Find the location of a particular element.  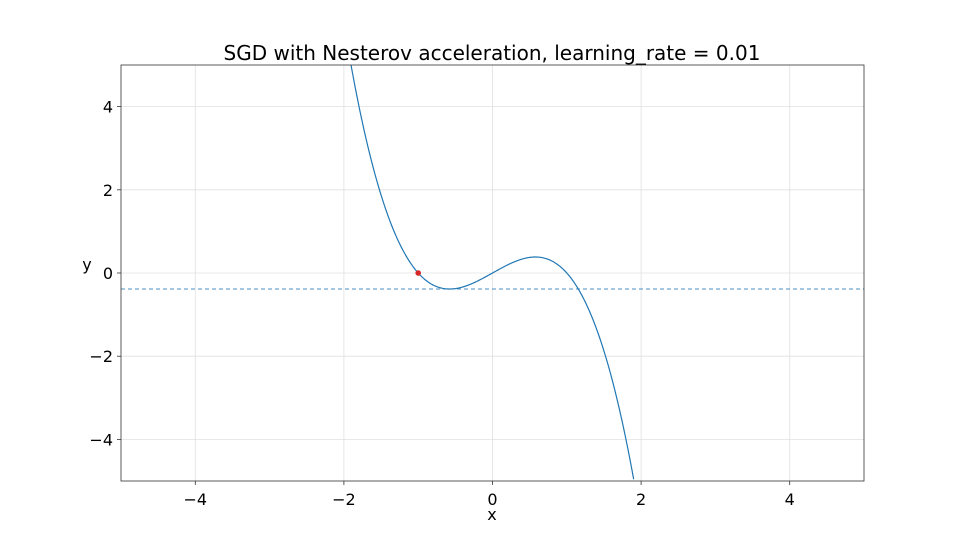

x-tick-label: −2 is located at coordinates (344, 499).